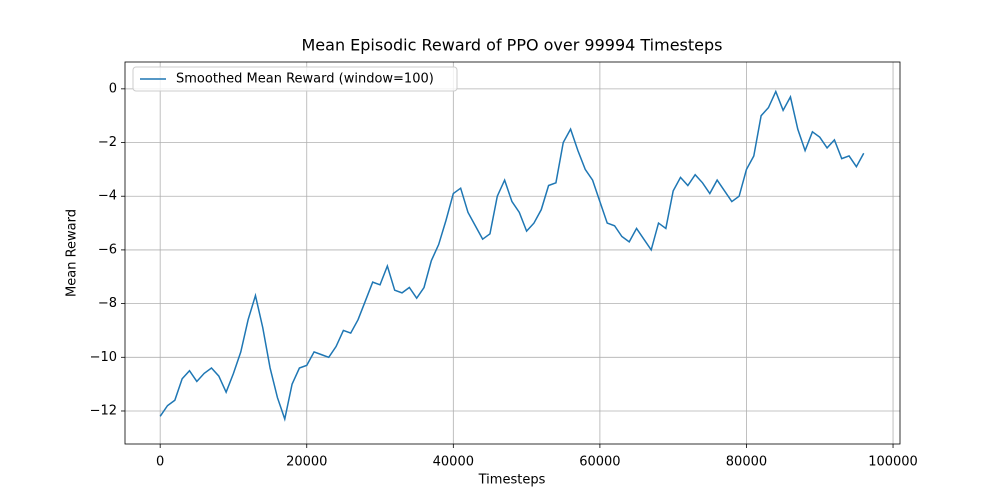 Image resolution: width=1000 pixels, height=500 pixels. Describe the element at coordinates (103, 410) in the screenshot. I see `y-tick-label: −12` at that location.